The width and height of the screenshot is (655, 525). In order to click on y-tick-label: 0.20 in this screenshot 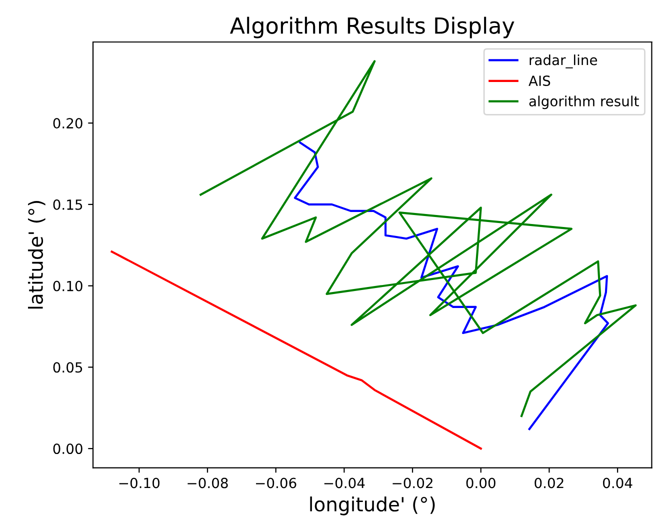, I will do `click(67, 123)`.